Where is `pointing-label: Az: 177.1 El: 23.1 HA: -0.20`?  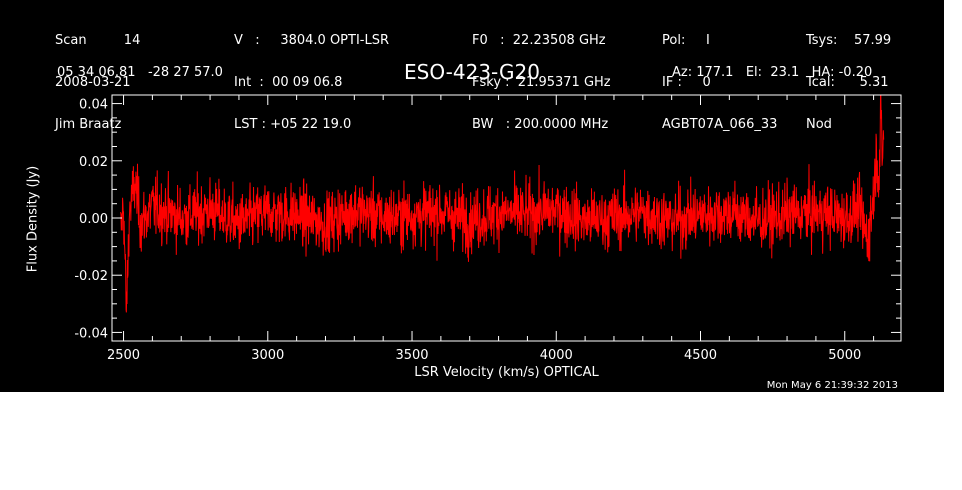
pointing-label: Az: 177.1 El: 23.1 HA: -0.20 is located at coordinates (772, 72).